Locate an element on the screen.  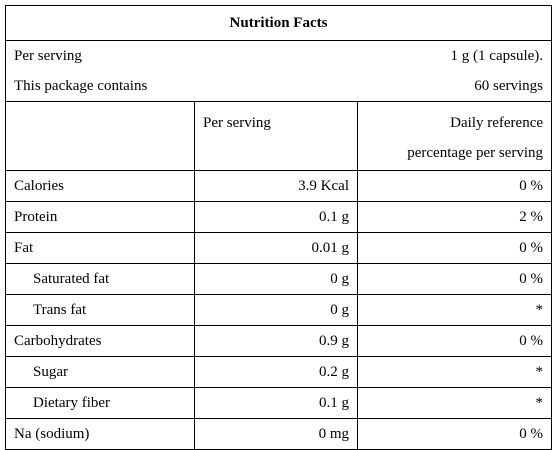
nutrient-name: Na (sodium) is located at coordinates (100, 434).